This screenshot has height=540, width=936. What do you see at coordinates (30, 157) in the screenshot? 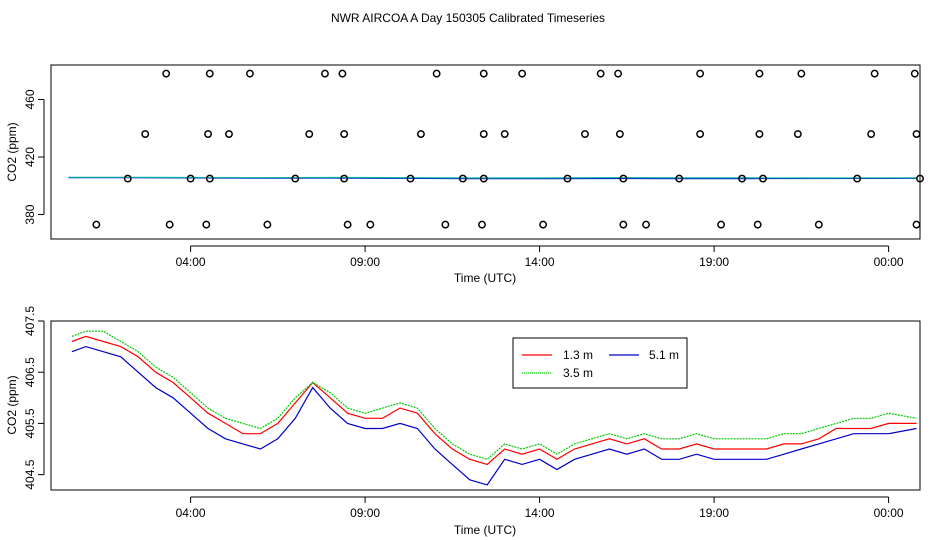
I see `y-tick-label: 420` at bounding box center [30, 157].